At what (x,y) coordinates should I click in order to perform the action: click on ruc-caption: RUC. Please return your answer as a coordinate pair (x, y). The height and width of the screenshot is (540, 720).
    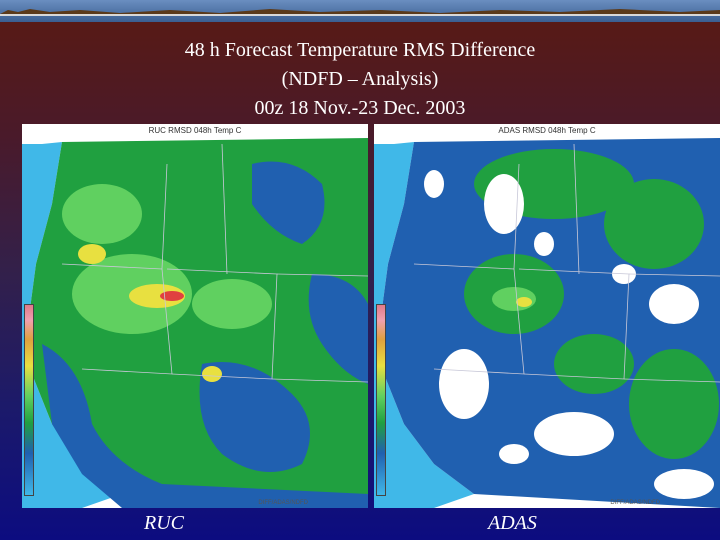
    Looking at the image, I should click on (164, 523).